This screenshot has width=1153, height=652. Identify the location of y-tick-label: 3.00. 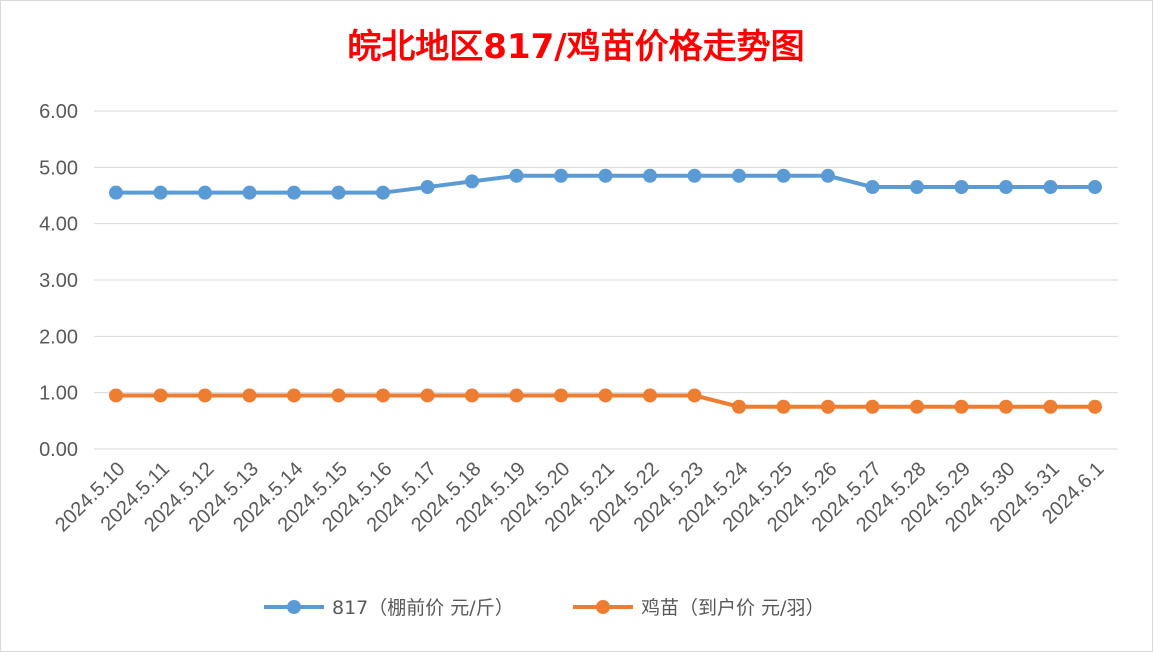
(58, 281).